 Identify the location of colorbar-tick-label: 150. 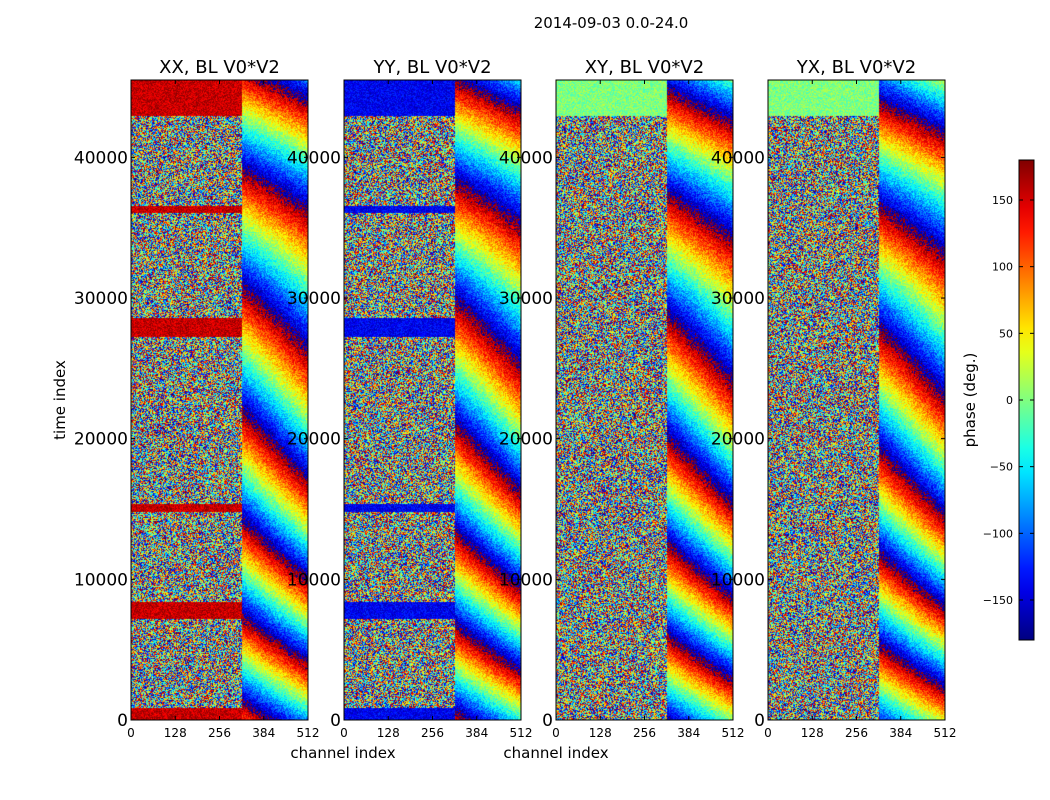
(1002, 200).